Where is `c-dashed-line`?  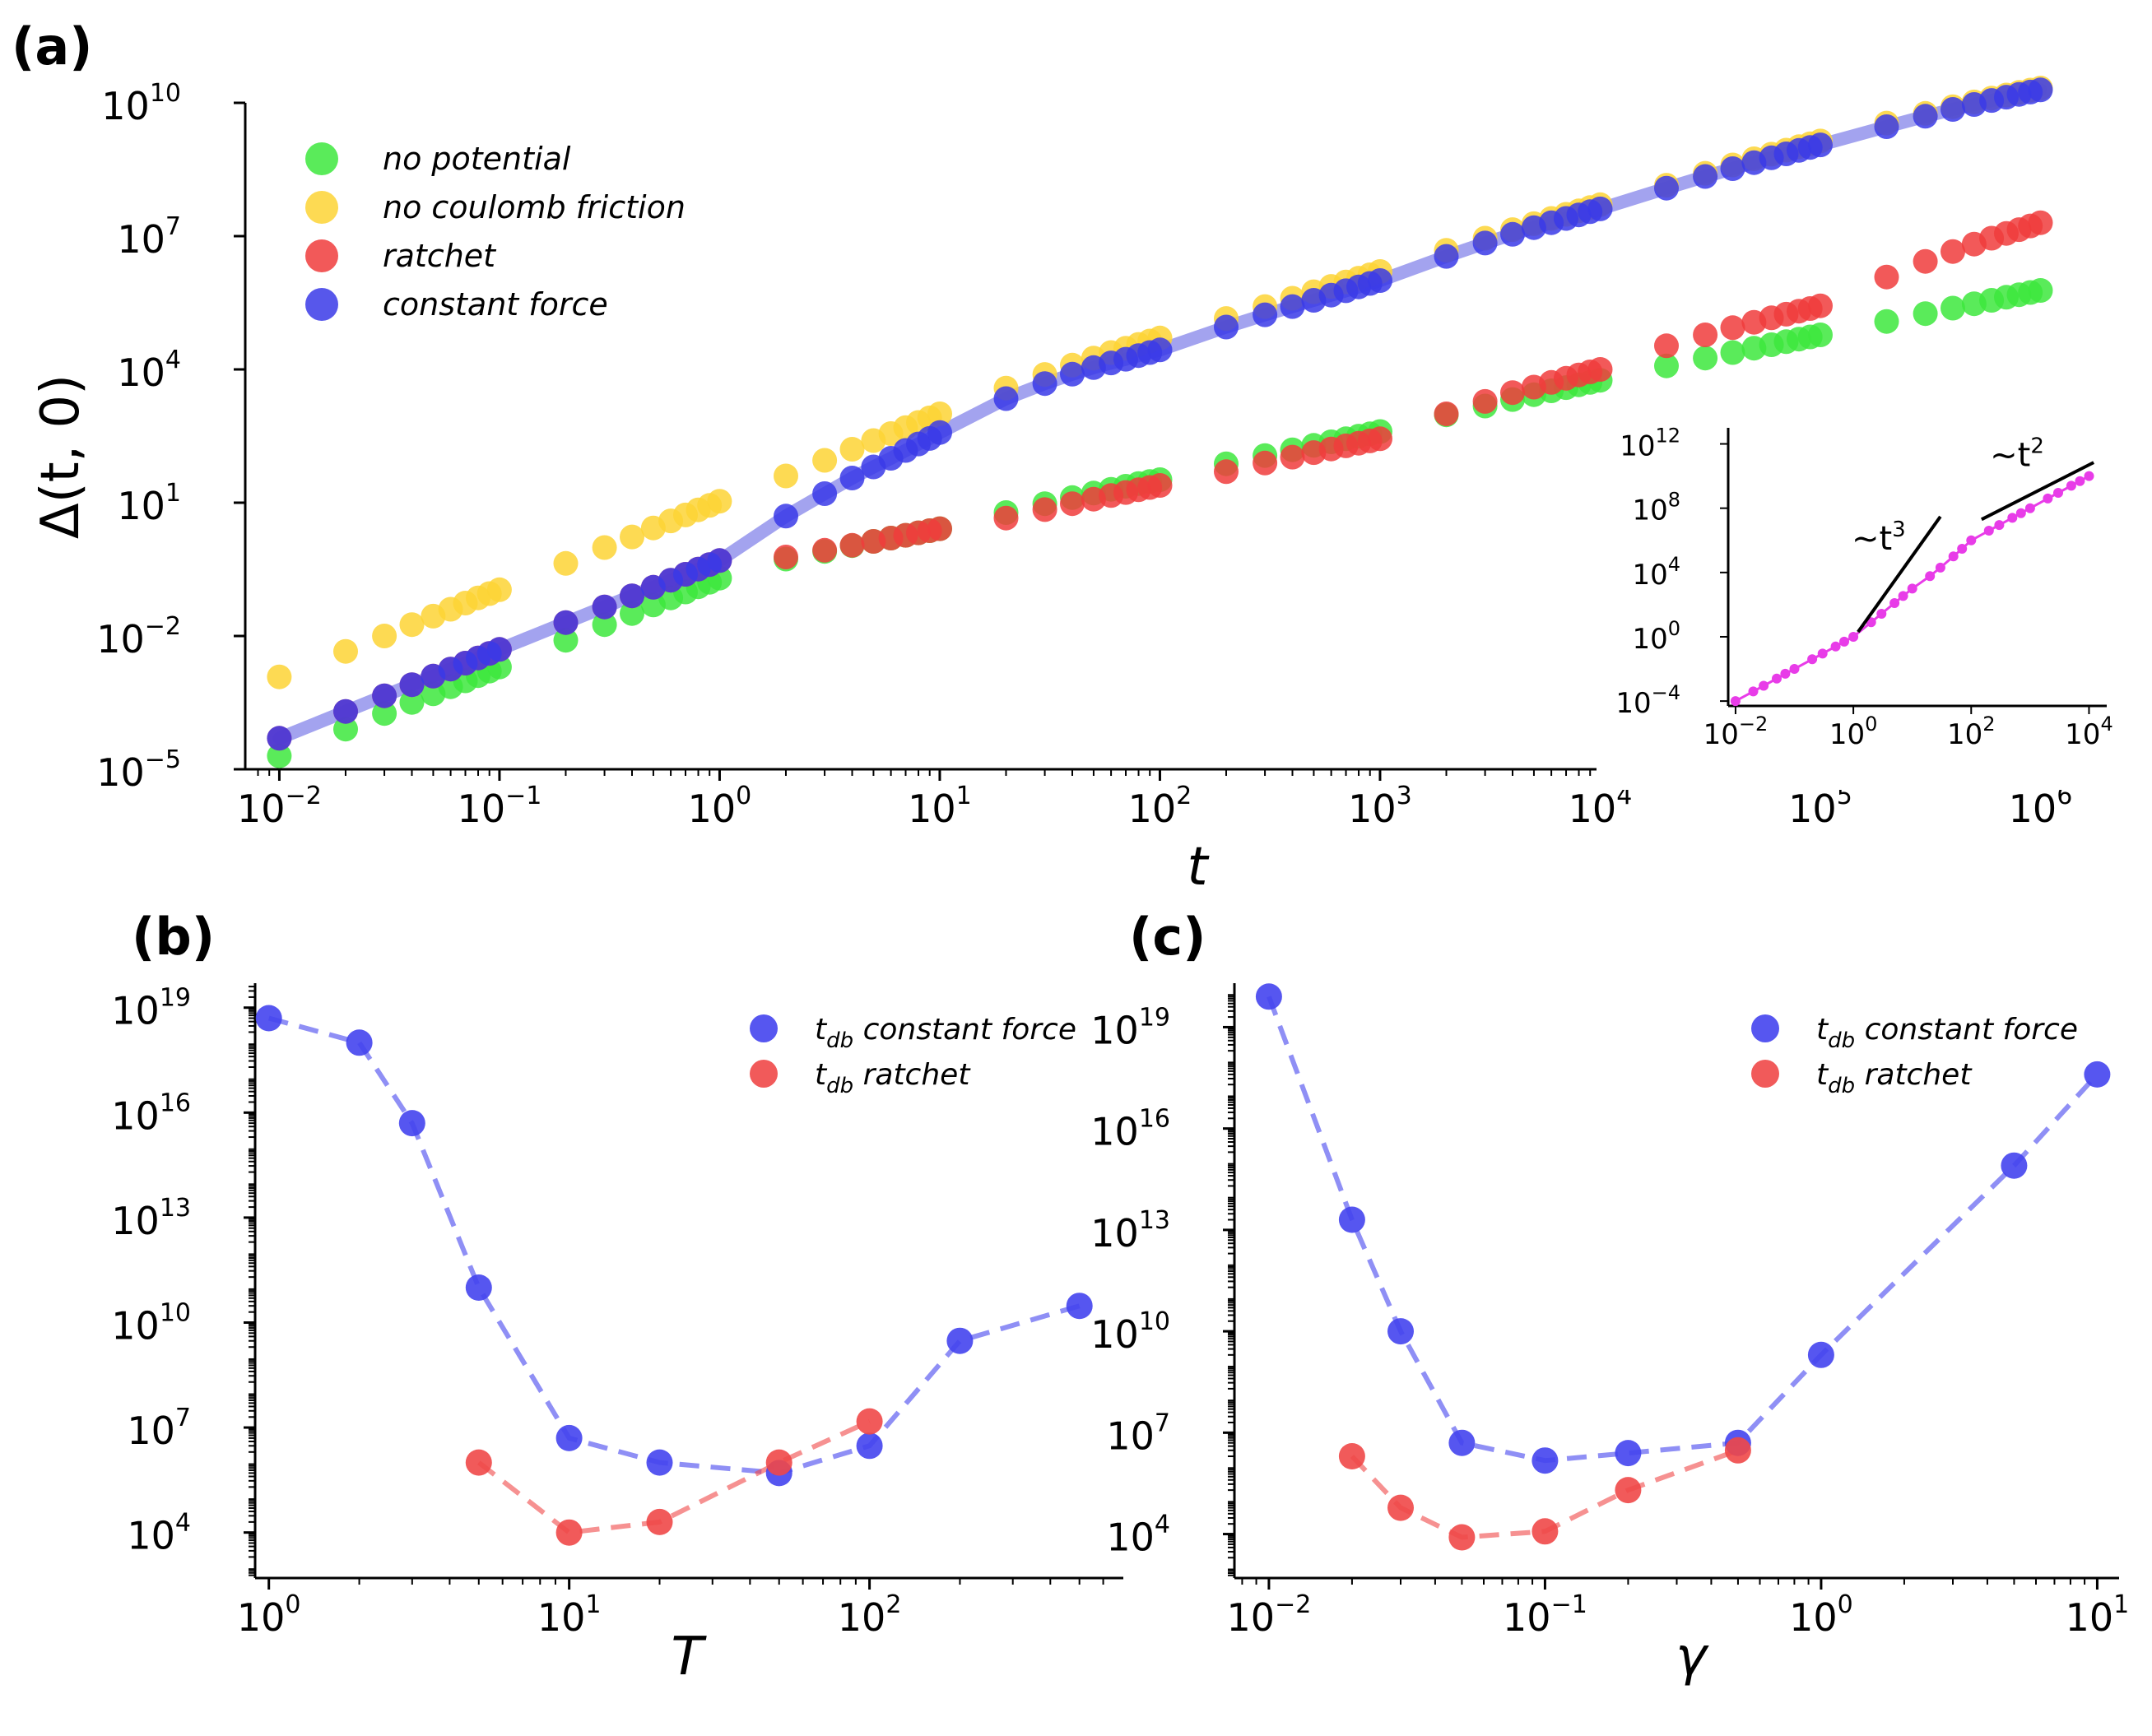
c-dashed-line is located at coordinates (1683, 1230).